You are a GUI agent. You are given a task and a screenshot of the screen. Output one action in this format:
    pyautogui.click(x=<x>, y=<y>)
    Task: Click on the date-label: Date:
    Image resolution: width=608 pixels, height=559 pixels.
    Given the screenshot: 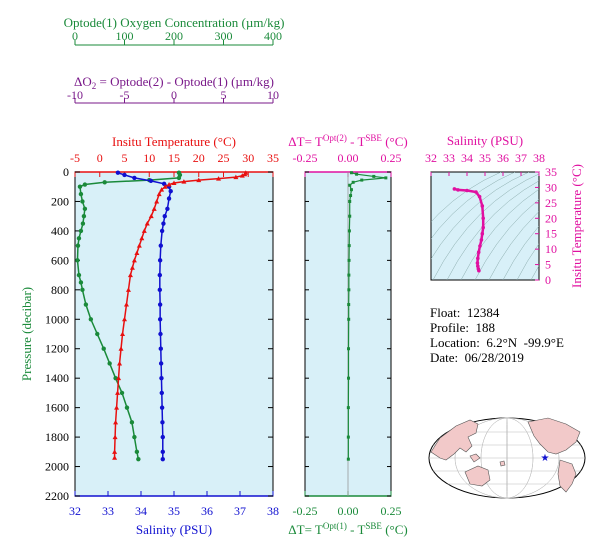 What is the action you would take?
    pyautogui.click(x=444, y=357)
    